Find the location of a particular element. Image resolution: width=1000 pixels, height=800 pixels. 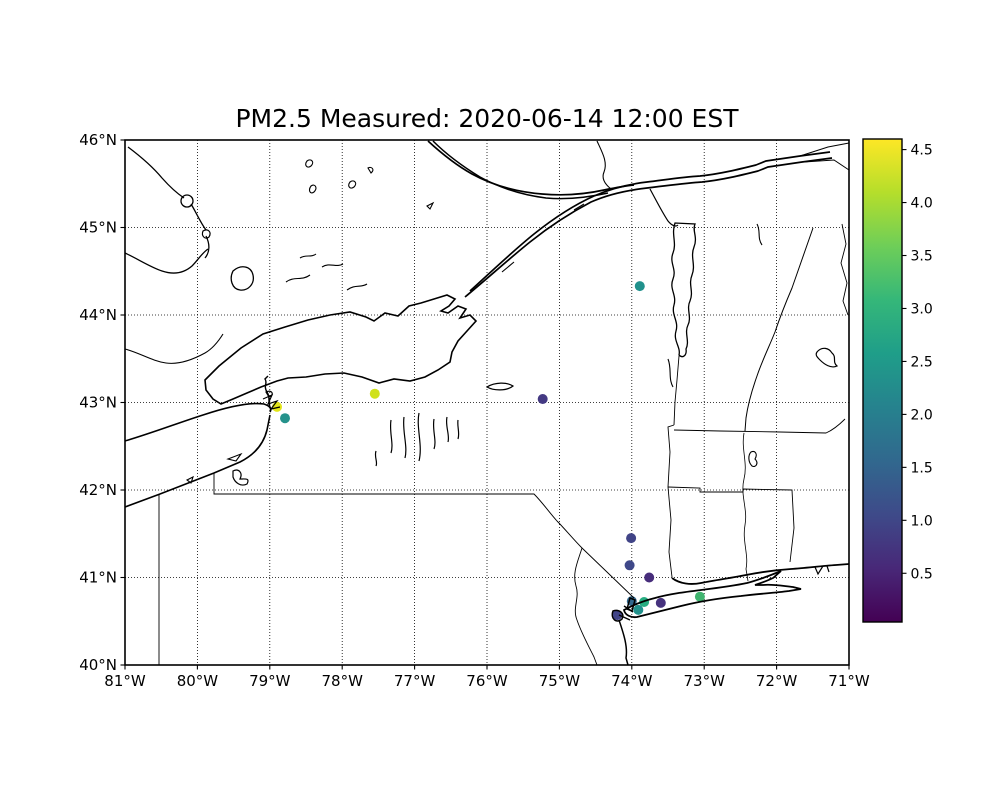

lake-small-blob-upper-left is located at coordinates (206, 234).